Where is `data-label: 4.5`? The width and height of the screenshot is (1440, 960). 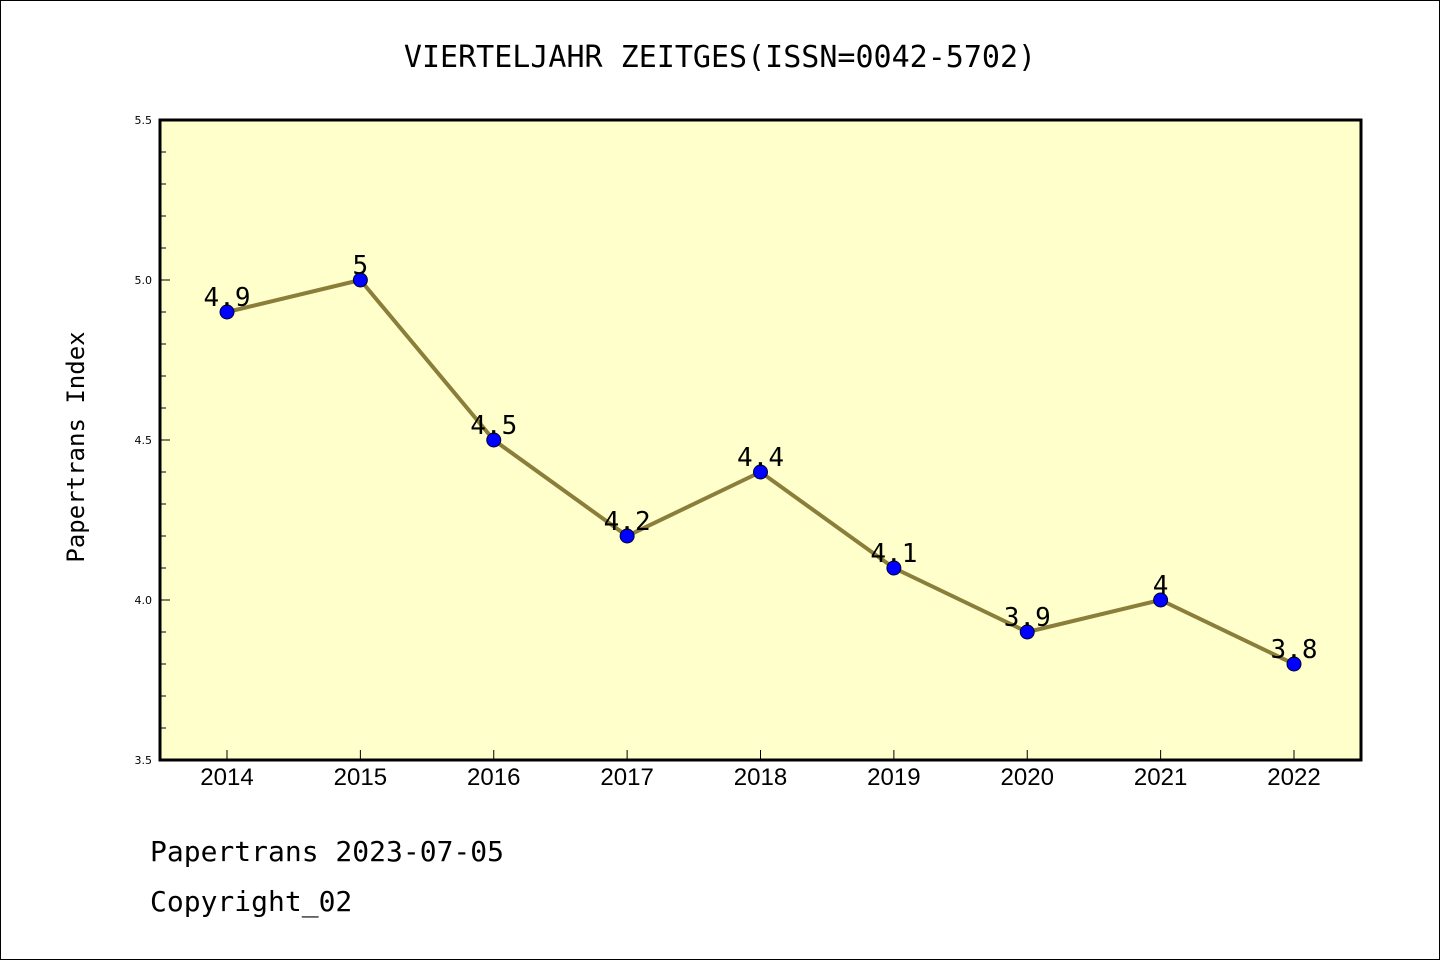
data-label: 4.5 is located at coordinates (493, 426).